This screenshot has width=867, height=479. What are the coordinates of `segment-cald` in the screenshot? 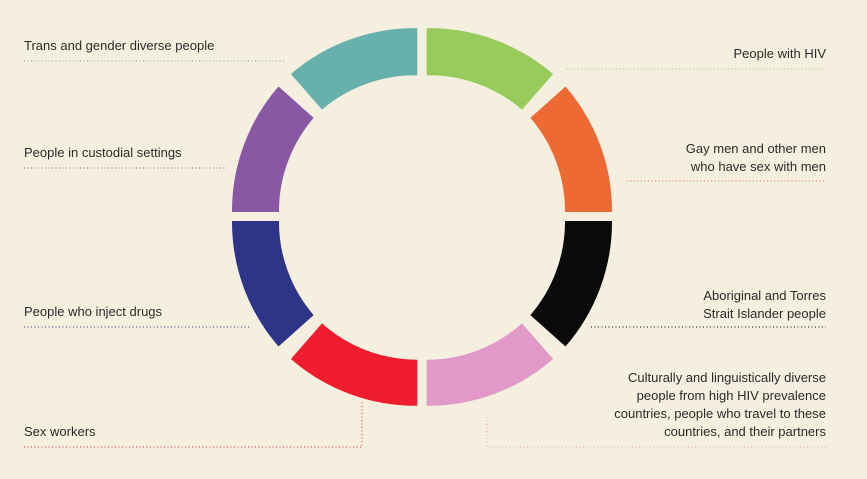 It's located at (490, 364).